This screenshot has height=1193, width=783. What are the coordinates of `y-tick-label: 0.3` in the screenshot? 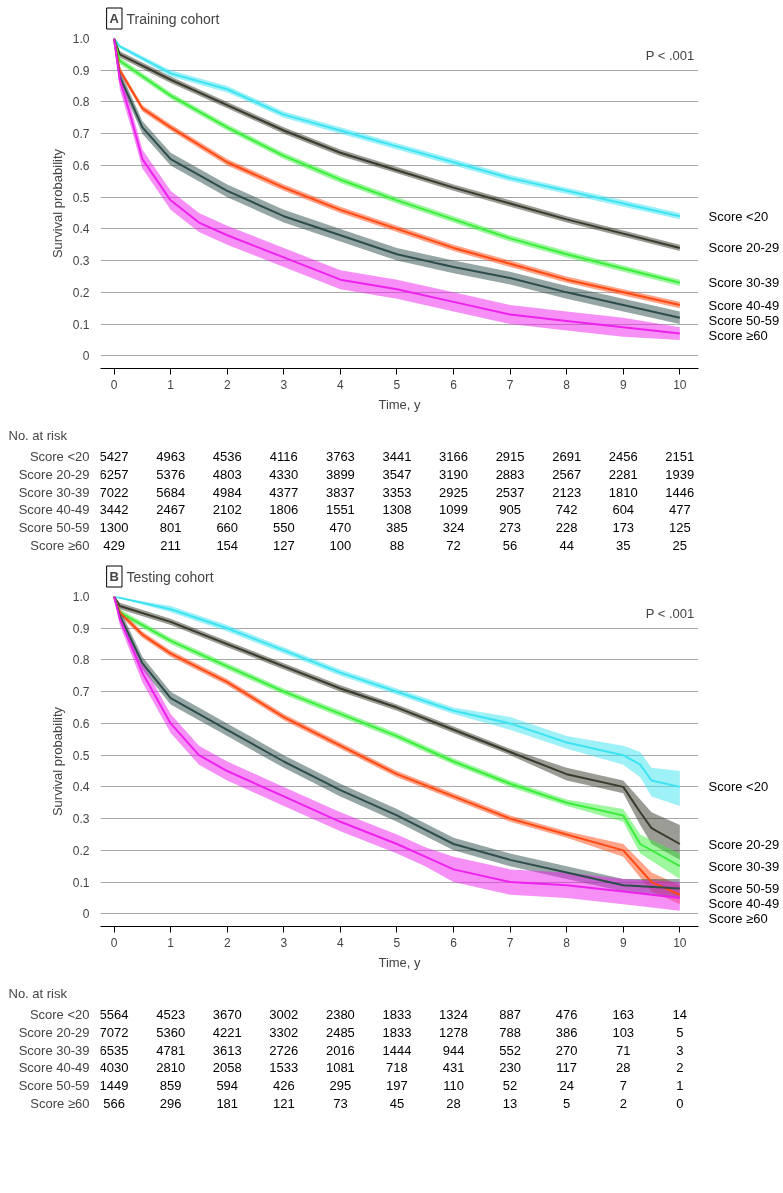 It's located at (81, 261).